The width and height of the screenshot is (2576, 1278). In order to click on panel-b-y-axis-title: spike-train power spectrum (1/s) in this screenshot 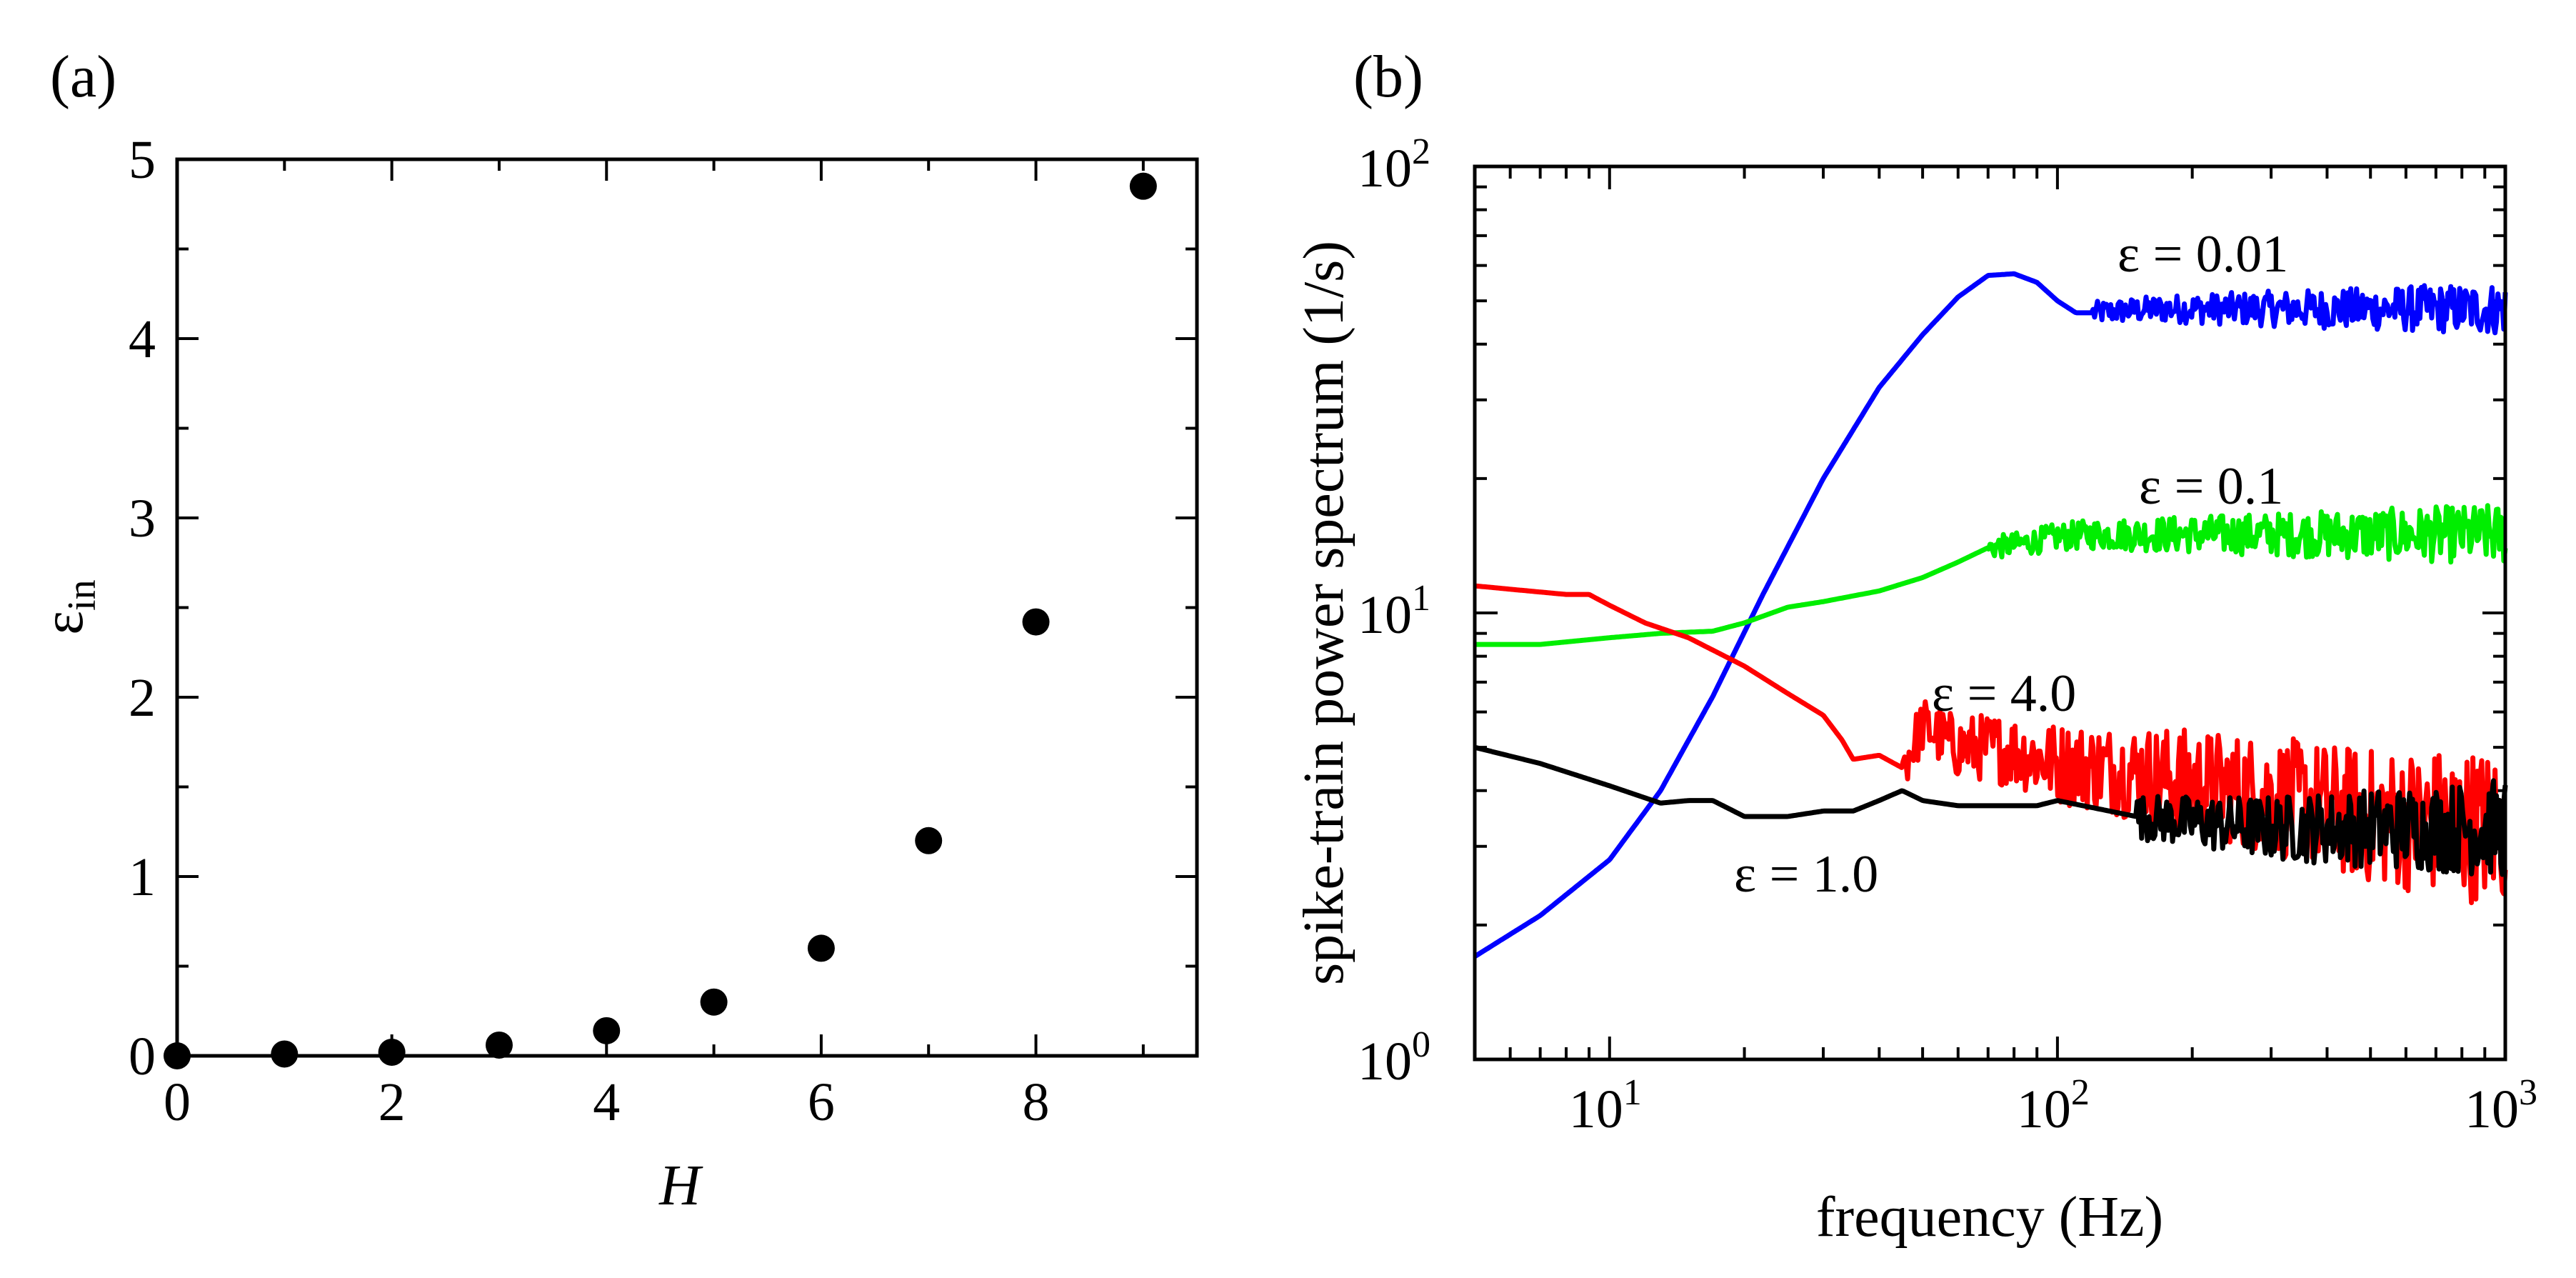, I will do `click(1324, 613)`.